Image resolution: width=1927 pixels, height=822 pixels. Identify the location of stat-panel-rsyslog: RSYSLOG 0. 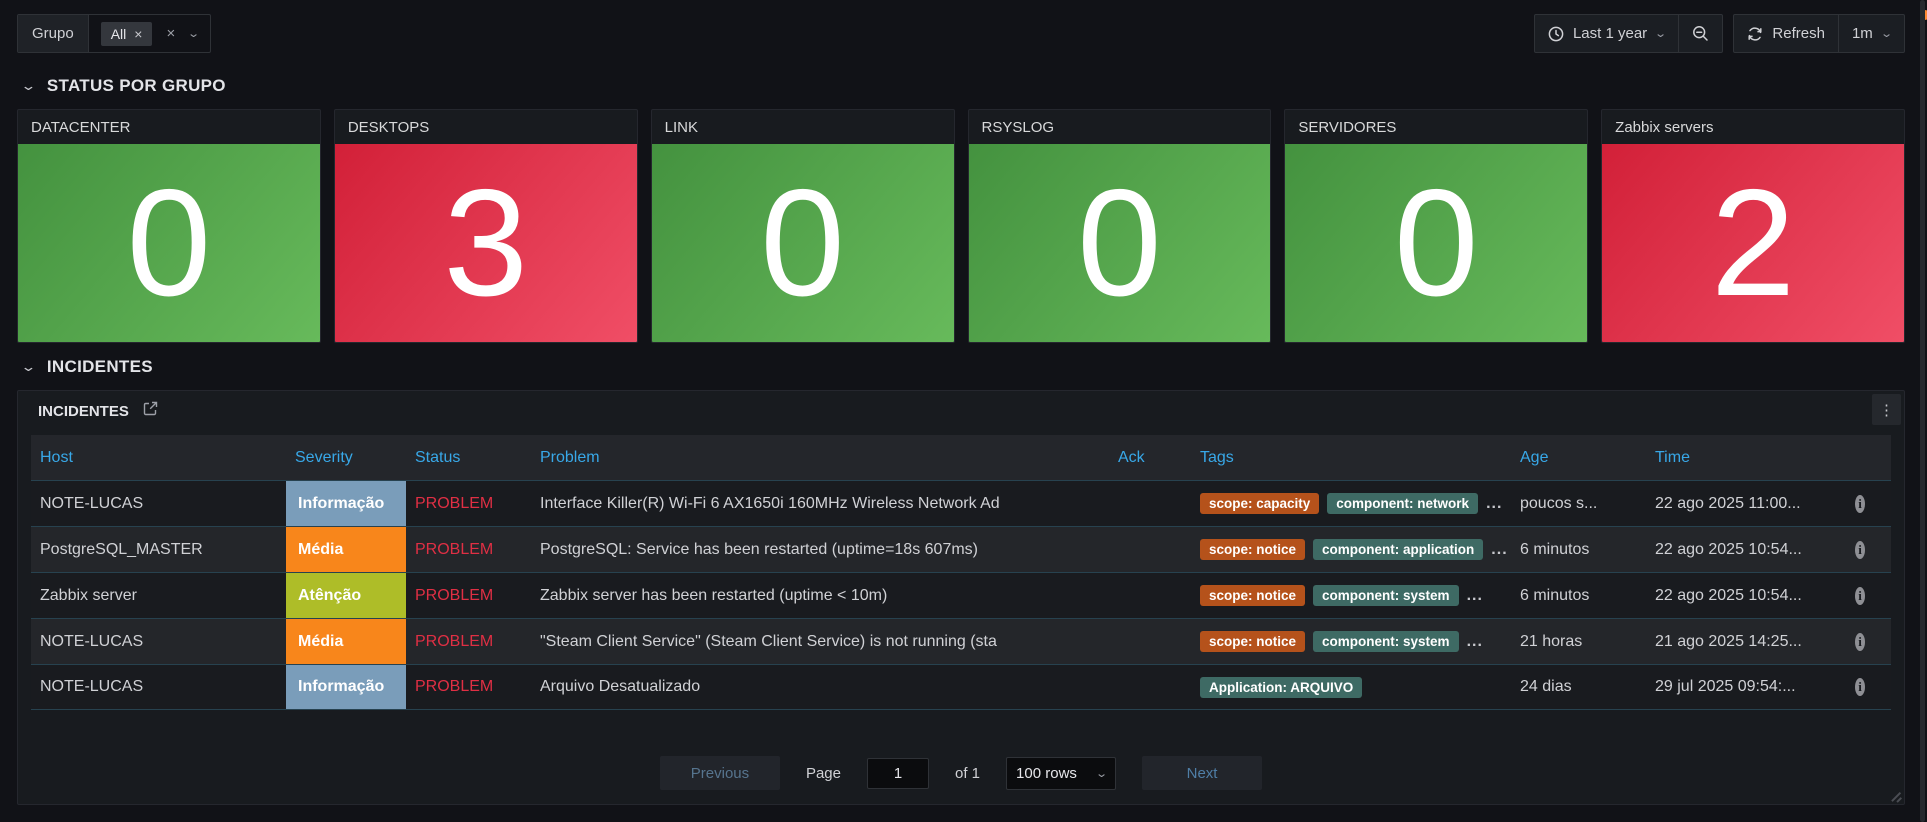
(1119, 226).